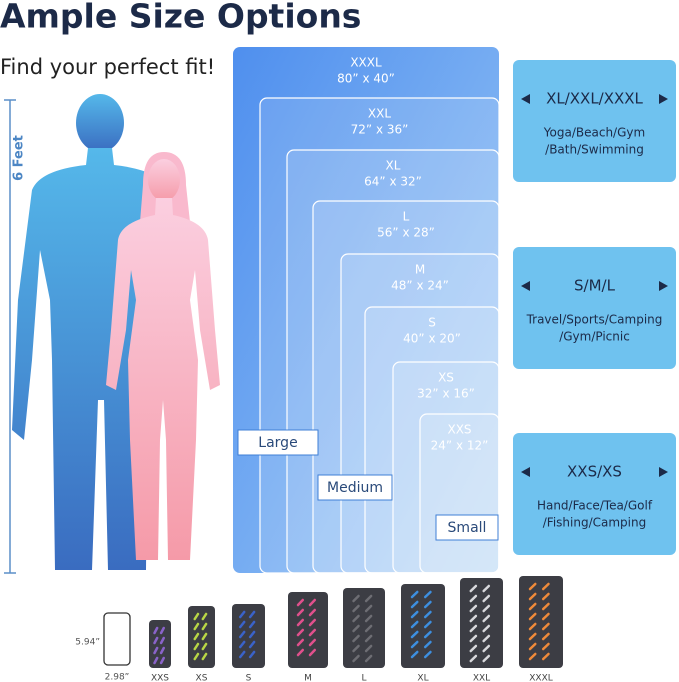 Image resolution: width=679 pixels, height=682 pixels. Describe the element at coordinates (406, 217) in the screenshot. I see `towel-size: L` at that location.